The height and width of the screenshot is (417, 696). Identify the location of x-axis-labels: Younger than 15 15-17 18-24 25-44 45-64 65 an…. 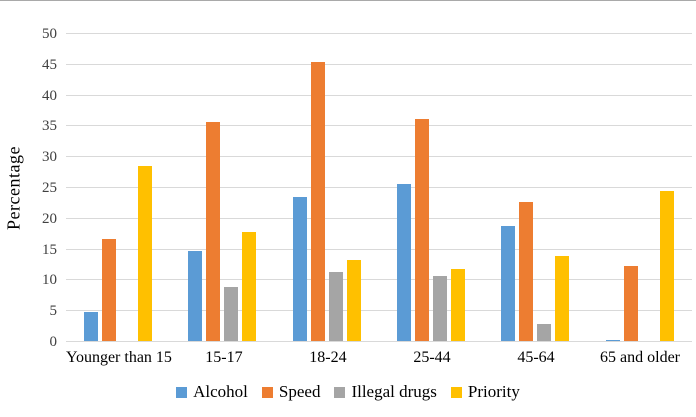
(379, 358).